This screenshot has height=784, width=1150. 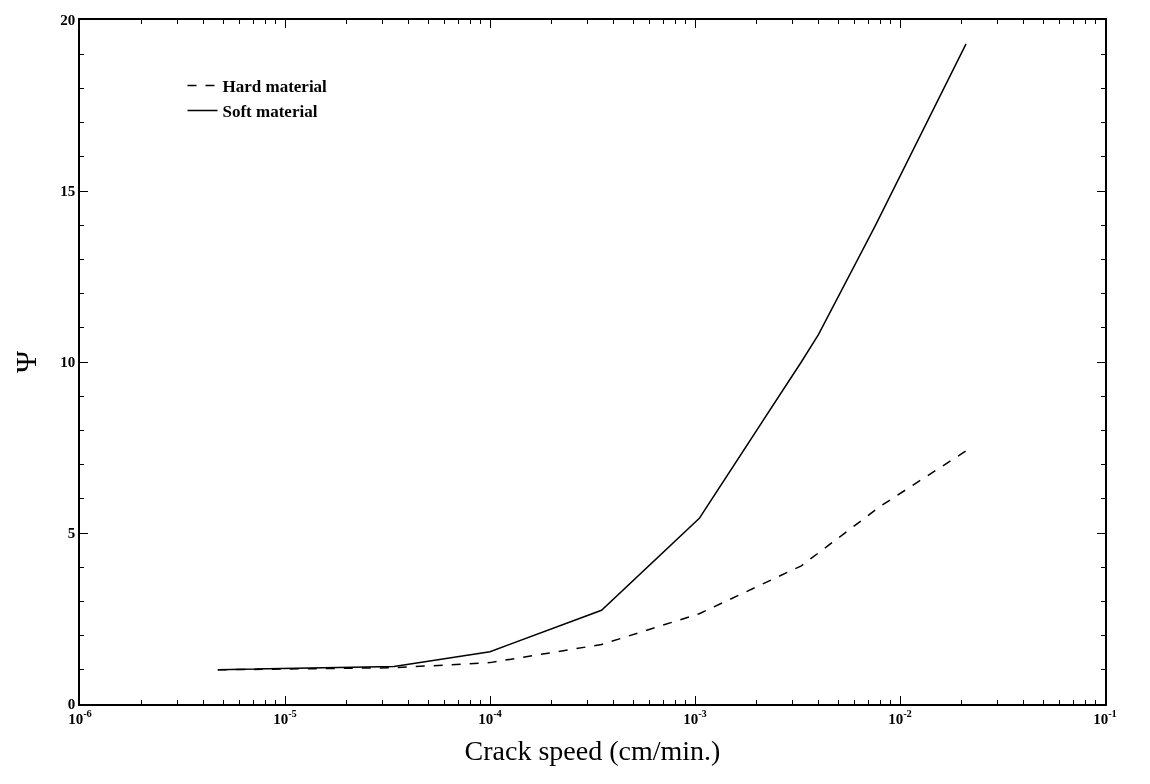 What do you see at coordinates (68, 362) in the screenshot?
I see `y-tick-label: 10` at bounding box center [68, 362].